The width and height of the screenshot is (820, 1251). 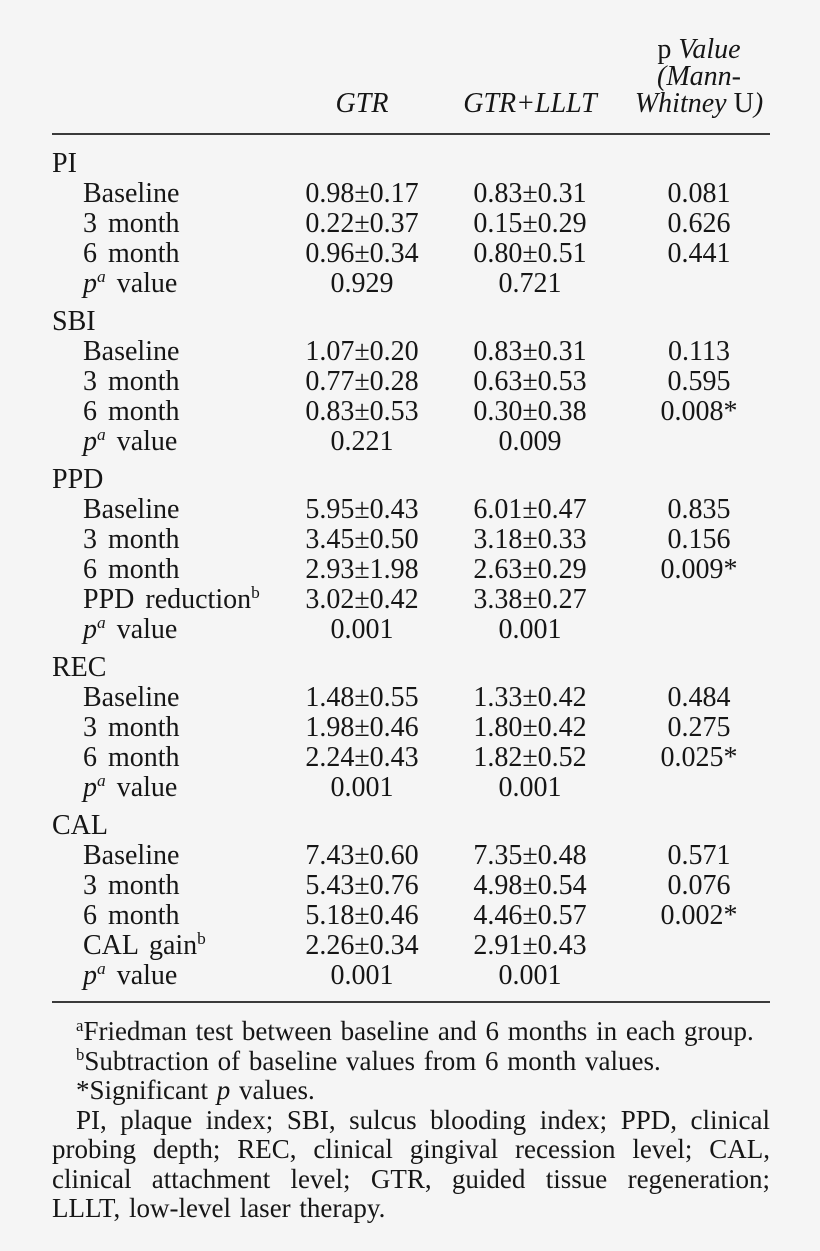 I want to click on table-row: 6 month 0.83±0.53 0.30±0.38 0.008*, so click(x=411, y=412).